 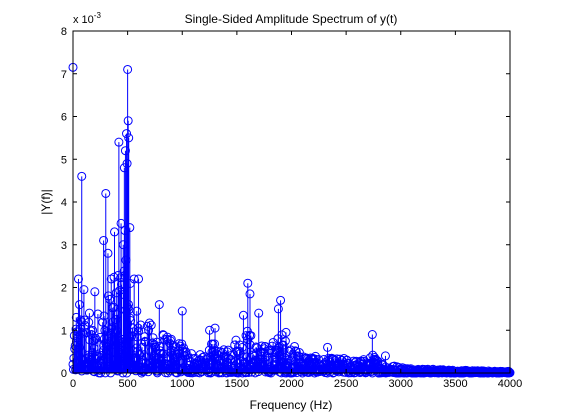 What do you see at coordinates (64, 32) in the screenshot?
I see `y-tick-label: 8` at bounding box center [64, 32].